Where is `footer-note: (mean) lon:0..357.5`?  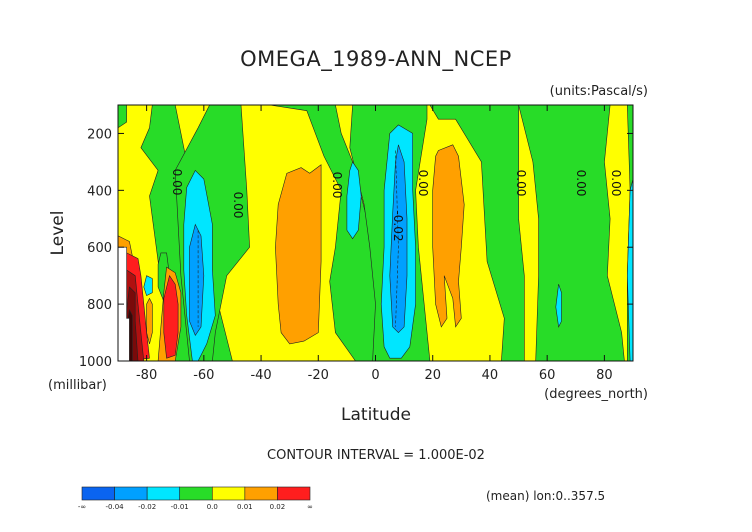
footer-note: (mean) lon:0..357.5 is located at coordinates (545, 496).